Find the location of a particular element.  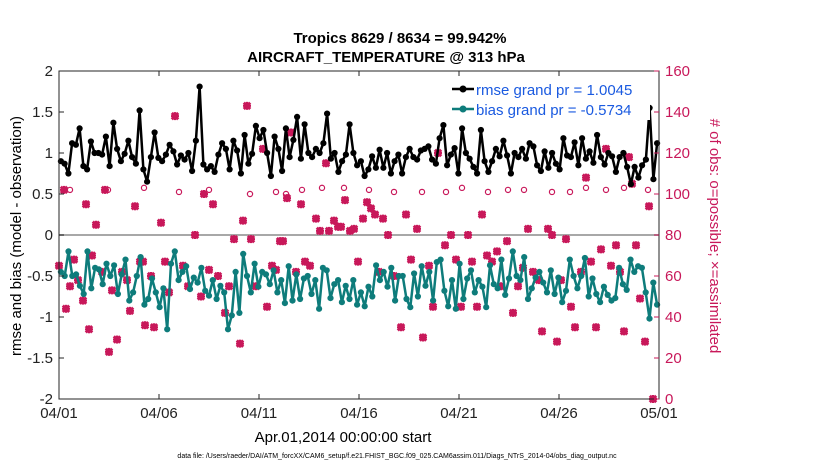

y-tick-label: 1.5 is located at coordinates (42, 112).